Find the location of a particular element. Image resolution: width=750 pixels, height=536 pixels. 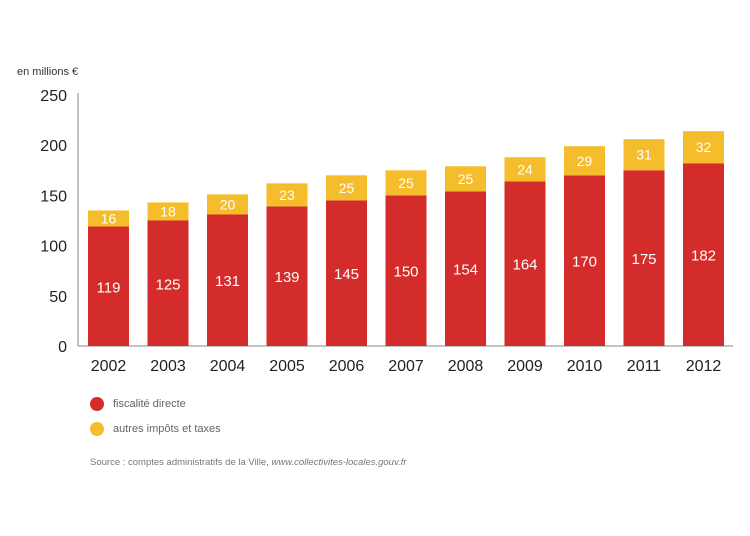

legend-label: autres impôts et taxes is located at coordinates (167, 429).